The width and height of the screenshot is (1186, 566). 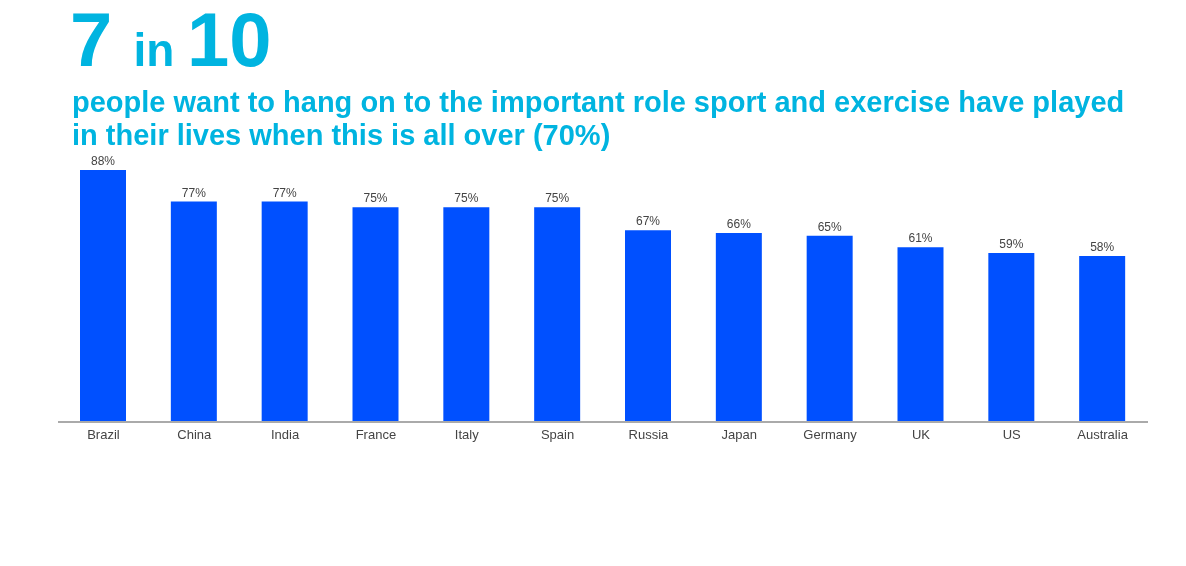 I want to click on x-tick-label: US, so click(x=1012, y=435).